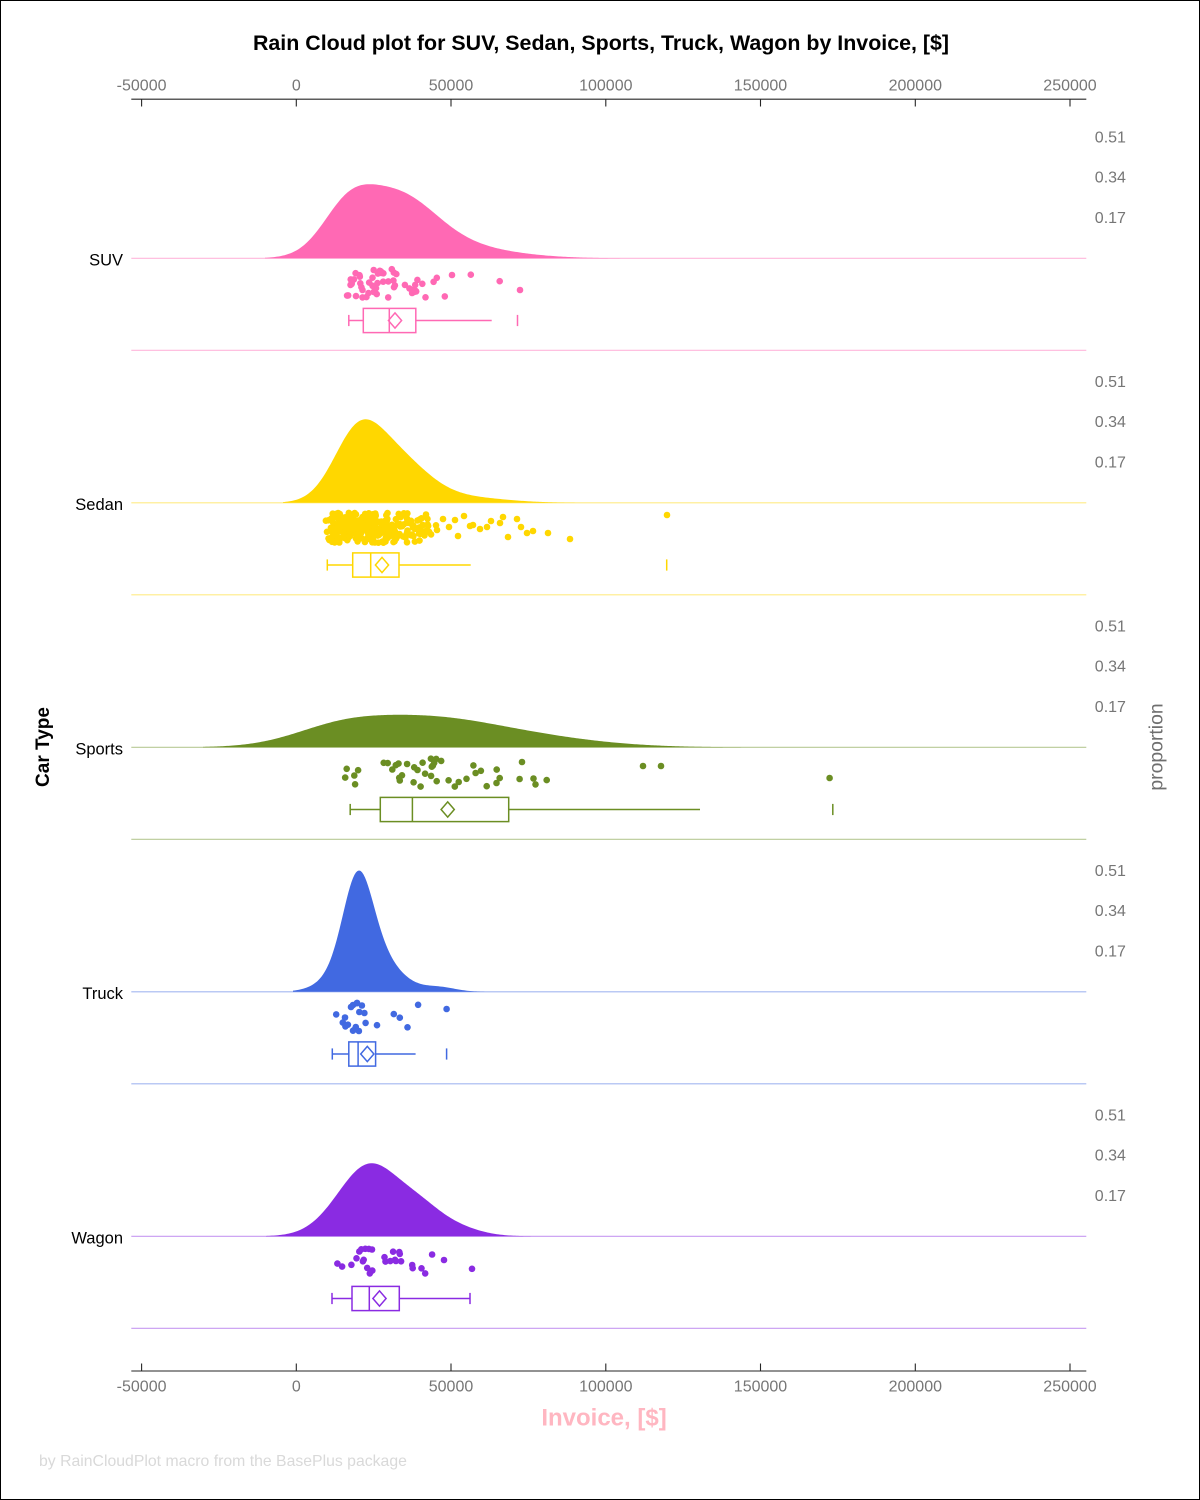 This screenshot has width=1200, height=1500. Describe the element at coordinates (99, 749) in the screenshot. I see `svg-text: Sports` at that location.